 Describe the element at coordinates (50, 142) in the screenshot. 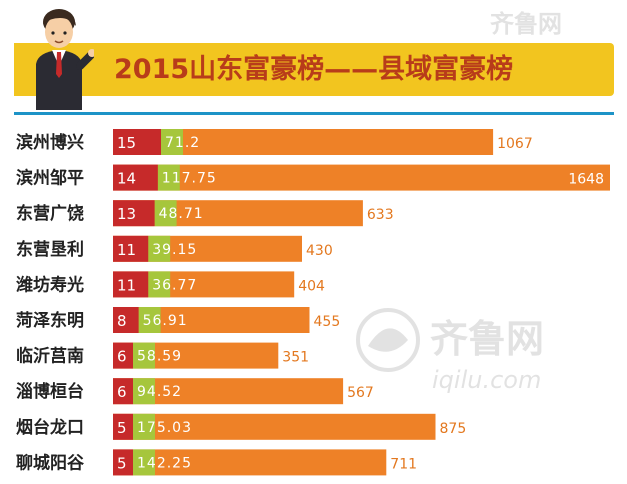

I see `category-label: 滨州博兴` at that location.